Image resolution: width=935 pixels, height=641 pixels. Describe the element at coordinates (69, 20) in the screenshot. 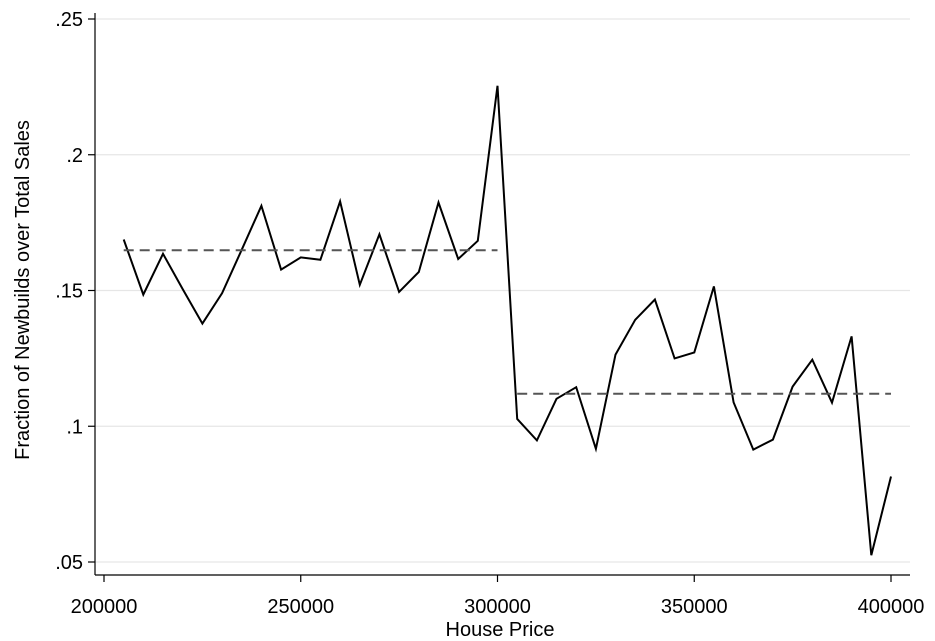

I see `y-tick-label-4: .25` at that location.